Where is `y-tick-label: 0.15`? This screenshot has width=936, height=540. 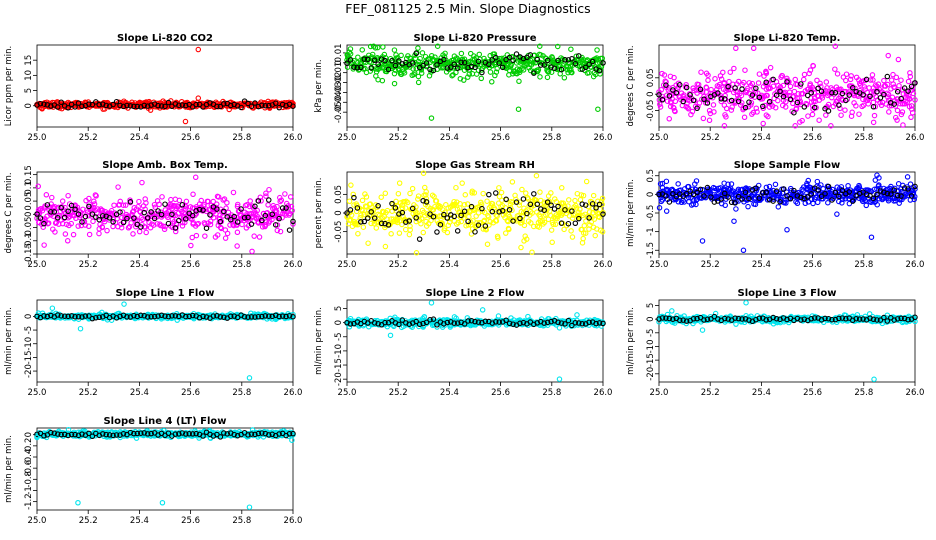 y-tick-label: 0.15 is located at coordinates (29, 174).